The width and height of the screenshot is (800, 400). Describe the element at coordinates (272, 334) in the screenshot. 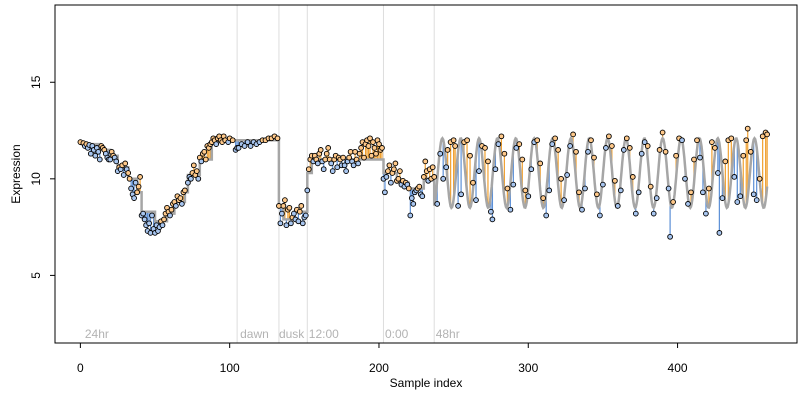

I see `region-labels: 24hr dawn dusk 12:00 0:00 48hr` at that location.